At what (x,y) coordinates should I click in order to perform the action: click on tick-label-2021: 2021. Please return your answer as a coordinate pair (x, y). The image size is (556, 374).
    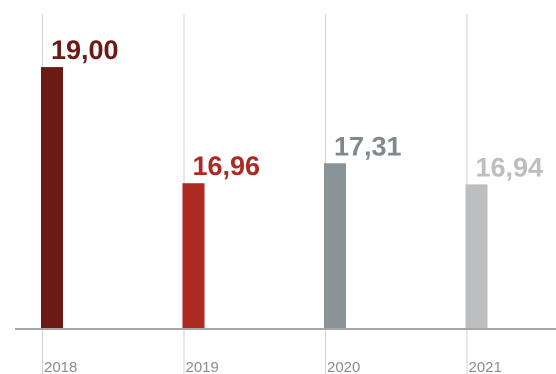
    Looking at the image, I should click on (485, 366).